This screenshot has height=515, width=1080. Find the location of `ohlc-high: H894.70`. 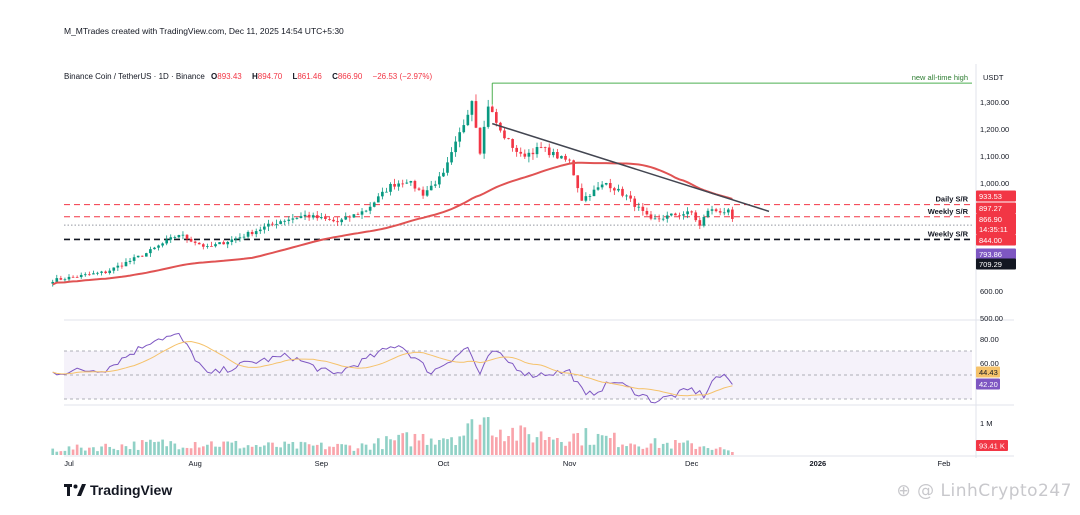

ohlc-high: H894.70 is located at coordinates (267, 76).